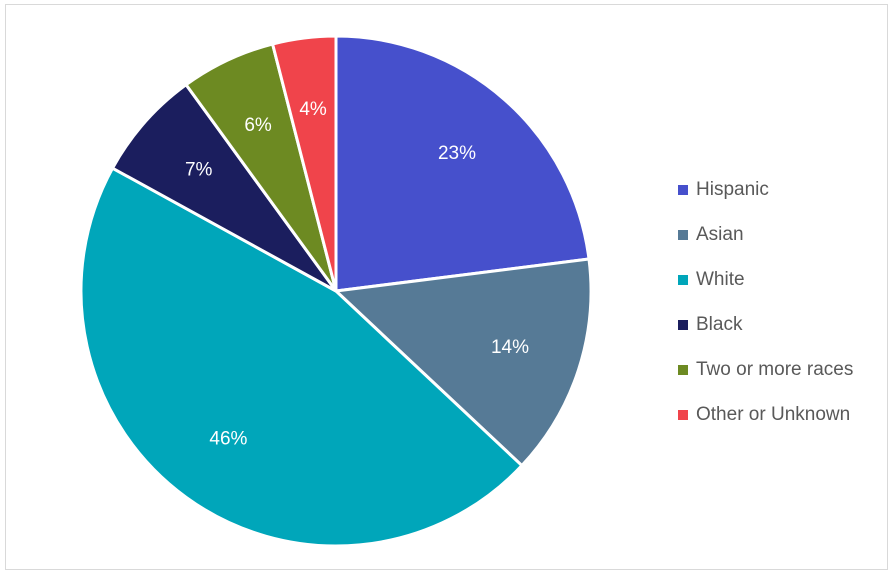 The width and height of the screenshot is (893, 574). I want to click on legend-label: Hispanic, so click(732, 189).